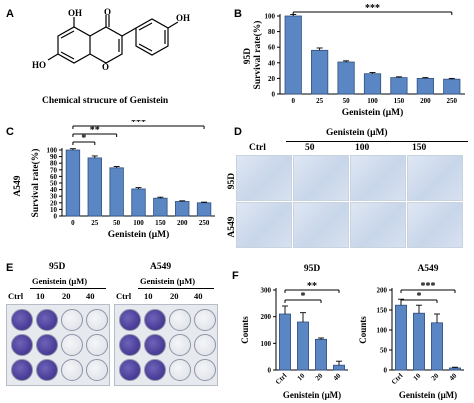 The height and width of the screenshot is (403, 474). What do you see at coordinates (95, 130) in the screenshot?
I see `significance-label: **` at bounding box center [95, 130].